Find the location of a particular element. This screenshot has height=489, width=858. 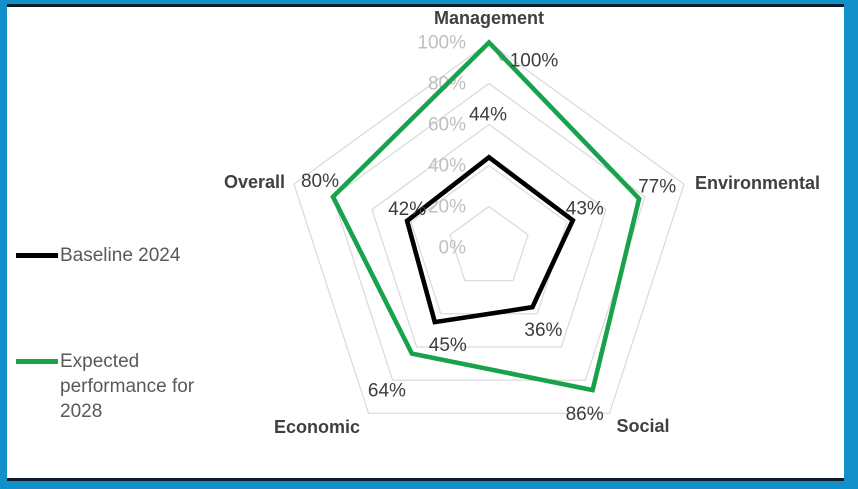

category-label: Environmental is located at coordinates (757, 183).